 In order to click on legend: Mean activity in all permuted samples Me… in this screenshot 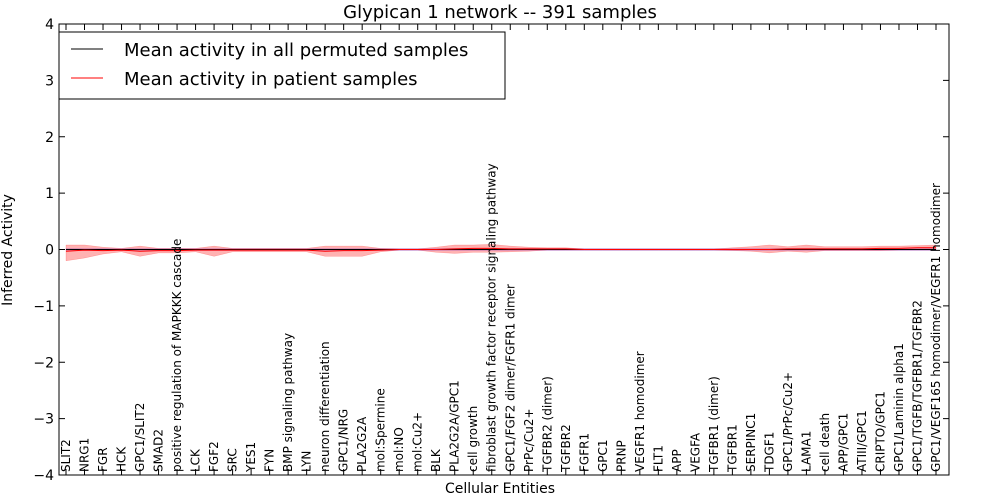, I will do `click(282, 65)`.